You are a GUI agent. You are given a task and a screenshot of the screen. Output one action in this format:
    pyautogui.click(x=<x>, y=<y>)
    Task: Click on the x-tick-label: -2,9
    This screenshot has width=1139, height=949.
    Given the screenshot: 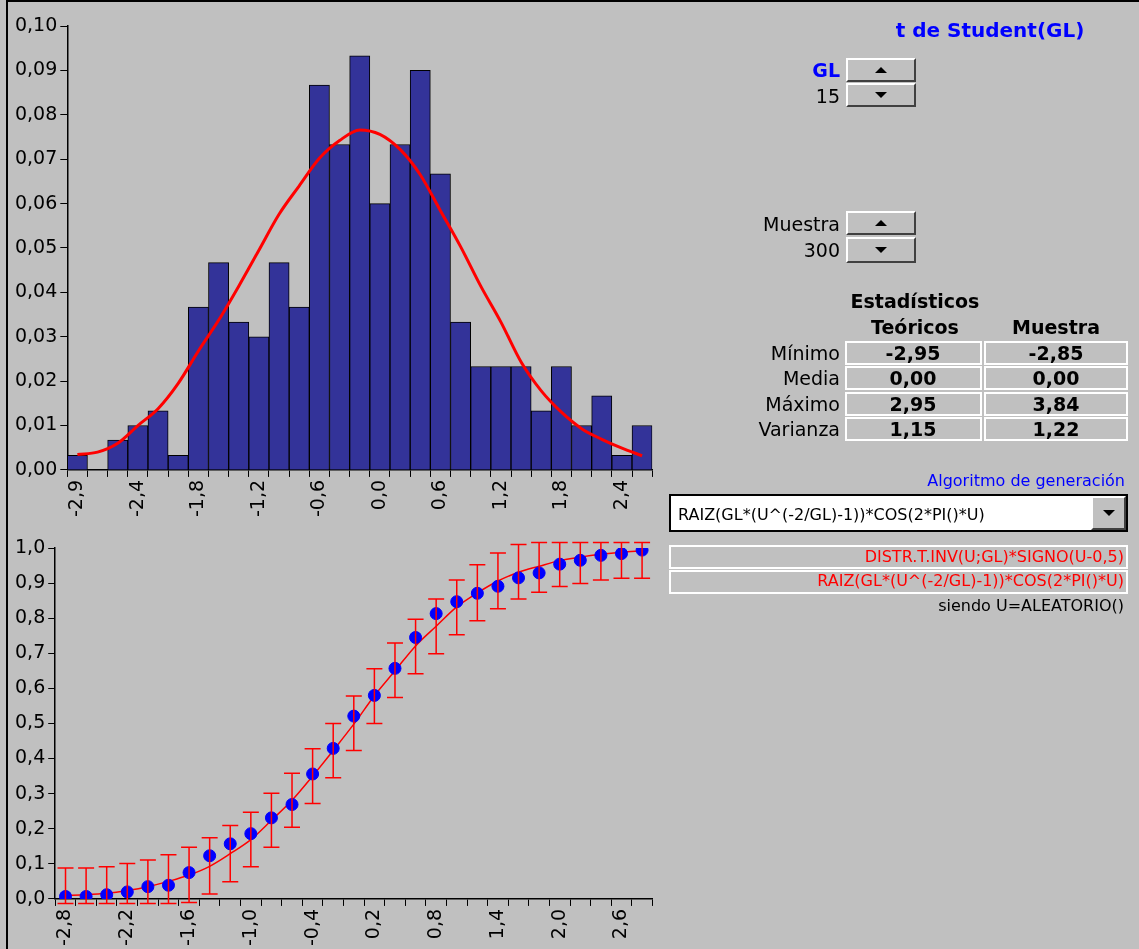 What is the action you would take?
    pyautogui.click(x=75, y=498)
    